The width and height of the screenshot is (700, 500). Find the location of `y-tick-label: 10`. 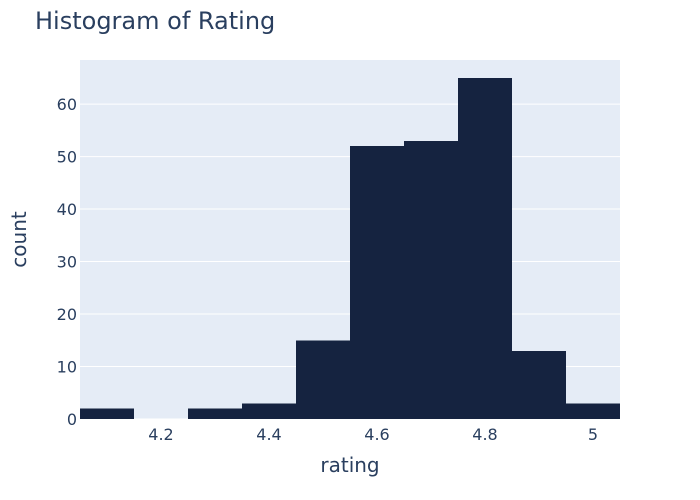

y-tick-label: 10 is located at coordinates (67, 367).